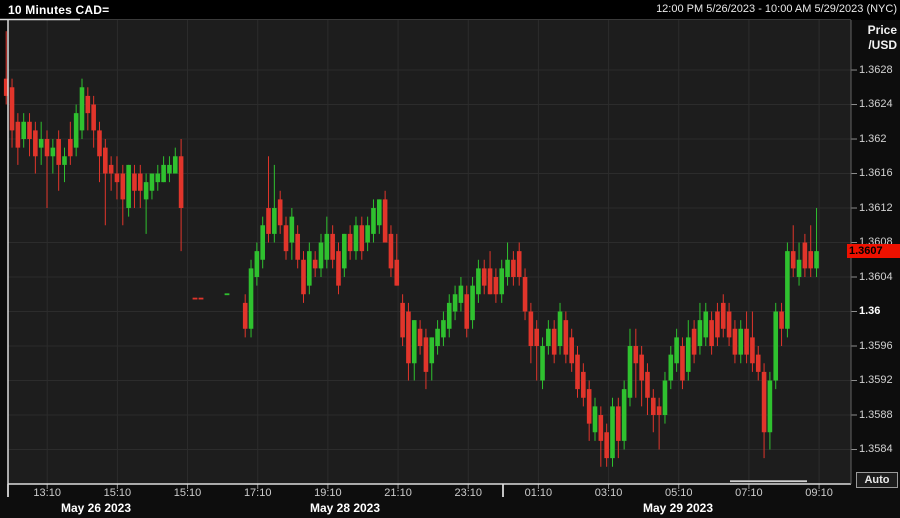  I want to click on time-tick-label: 03:10, so click(608, 493).